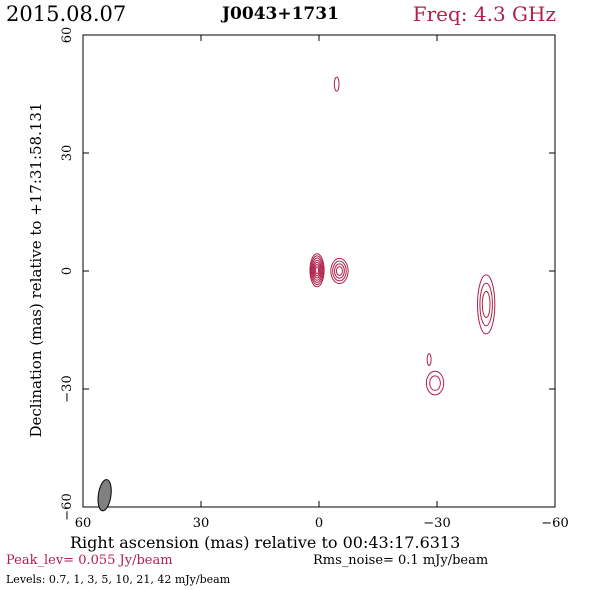 This screenshot has width=590, height=590. I want to click on x-tick-label: 0, so click(319, 523).